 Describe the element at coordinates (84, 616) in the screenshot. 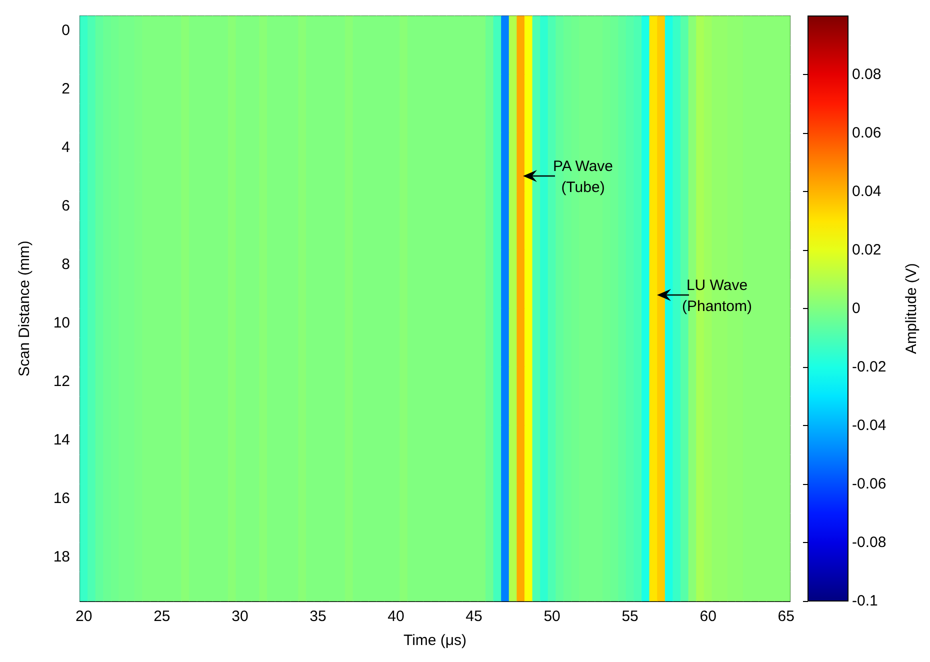

I see `x-tick-label: 20` at that location.